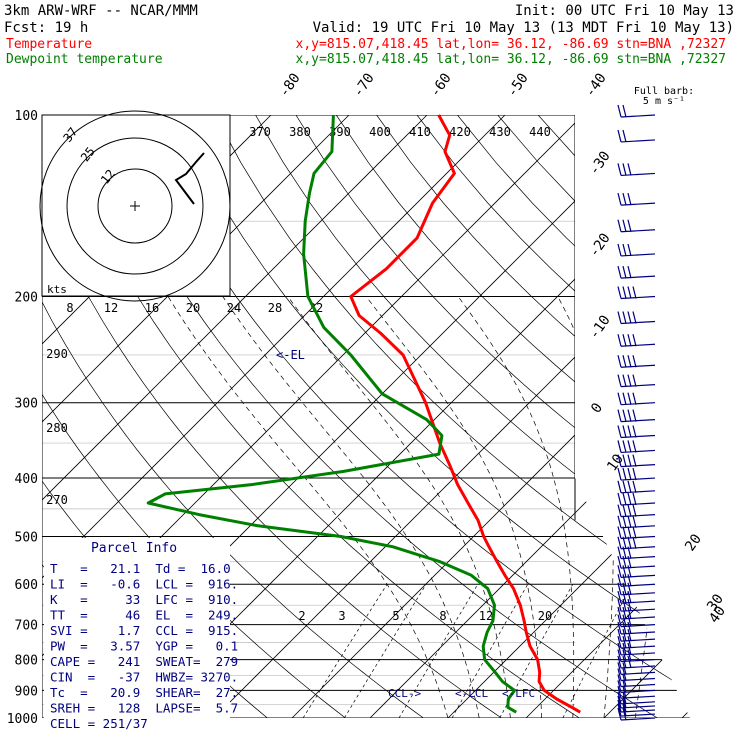  I want to click on pressure-label: 1000, so click(22, 719).